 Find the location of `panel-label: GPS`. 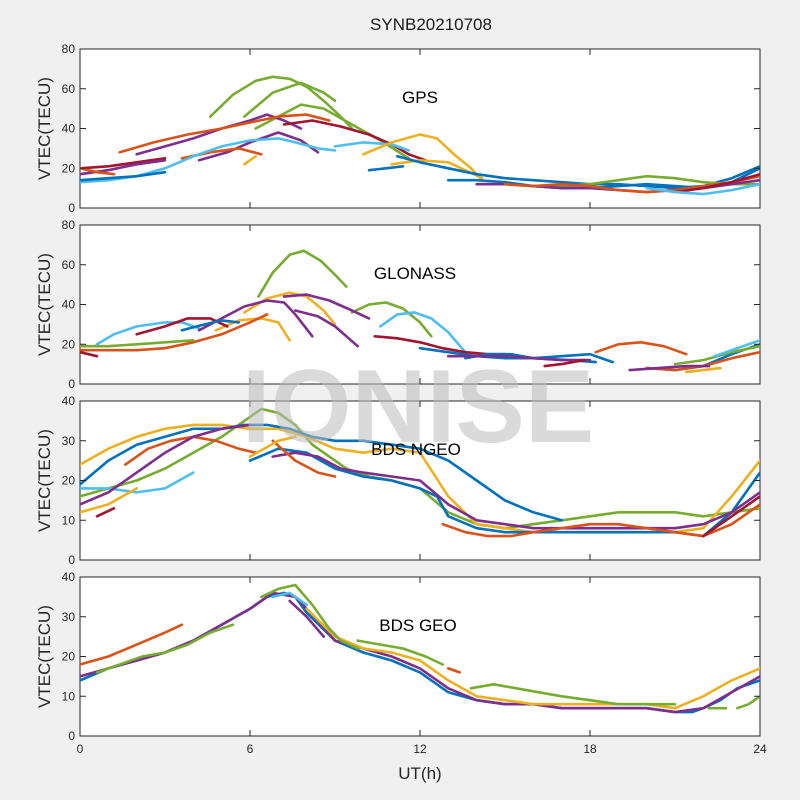

panel-label: GPS is located at coordinates (420, 97).